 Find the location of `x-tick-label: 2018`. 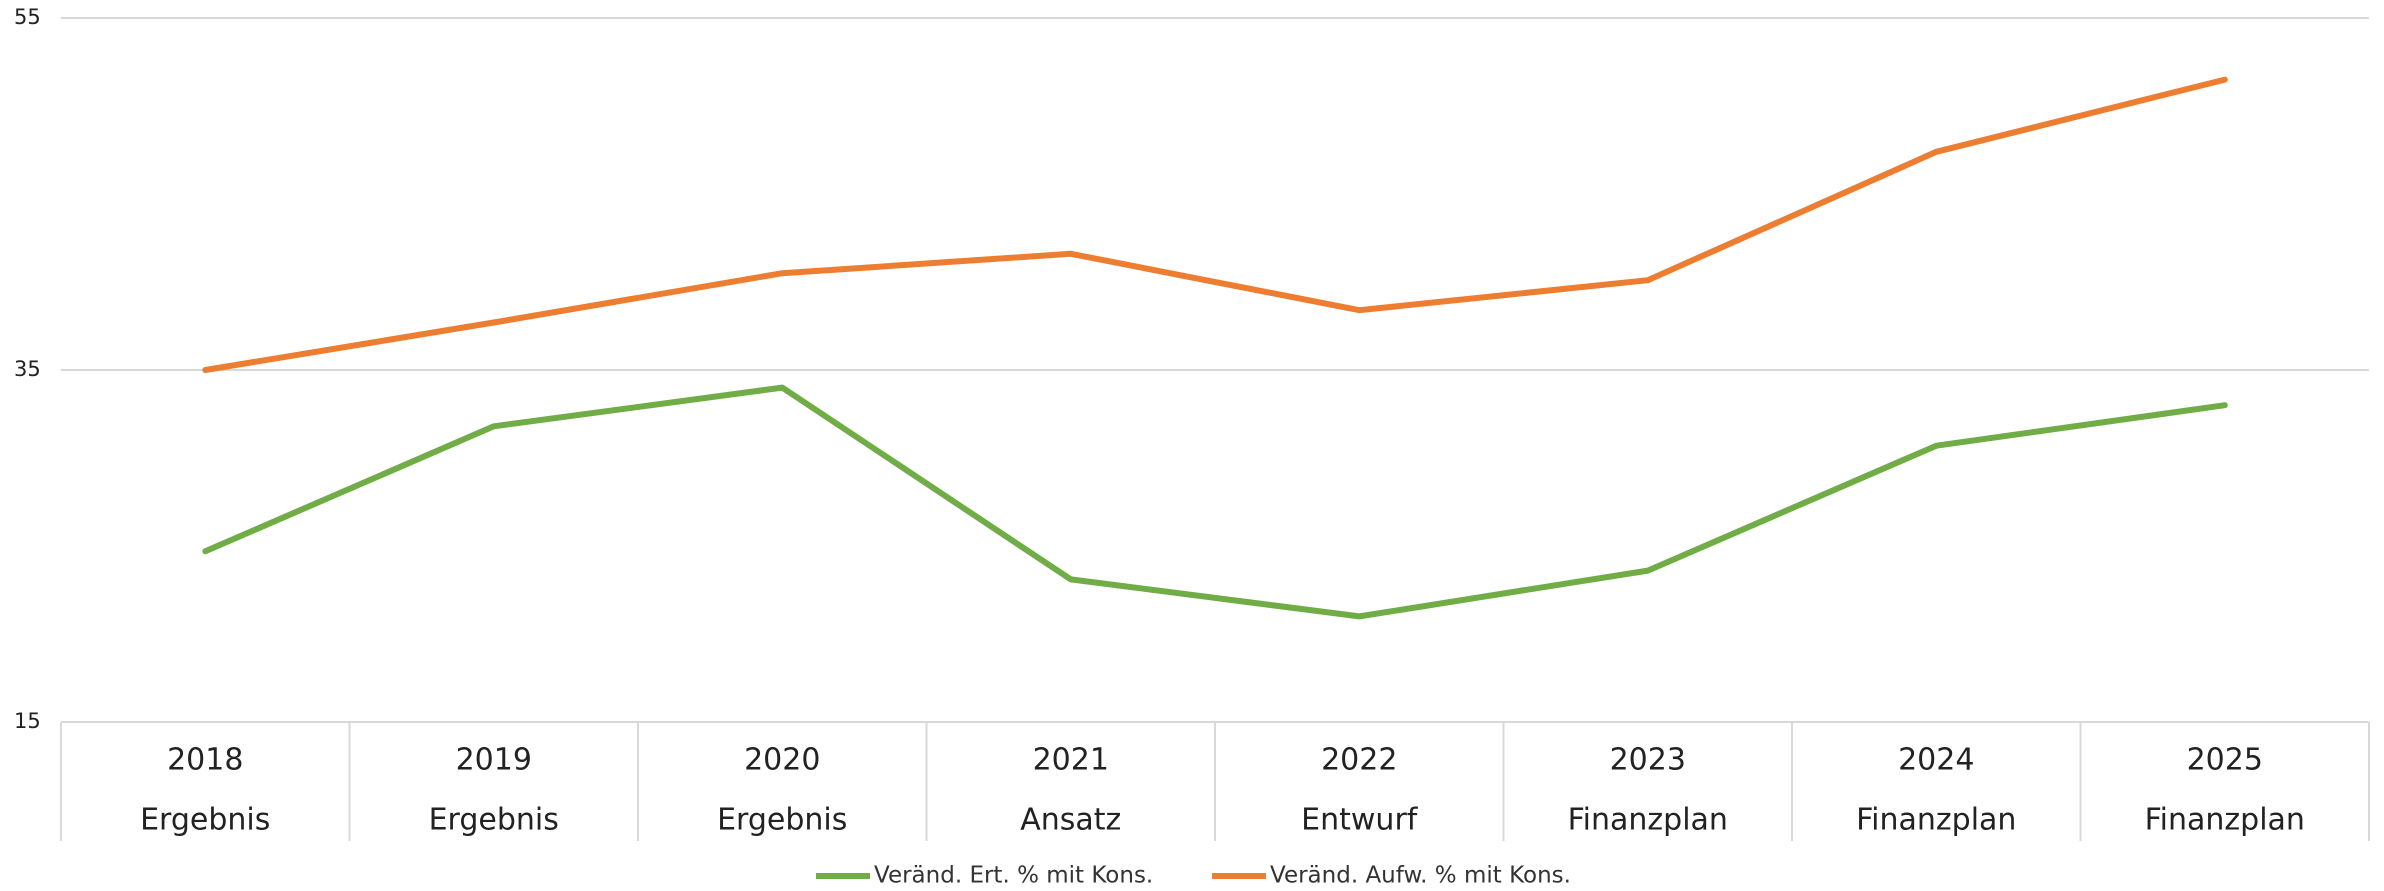

x-tick-label: 2018 is located at coordinates (205, 760).